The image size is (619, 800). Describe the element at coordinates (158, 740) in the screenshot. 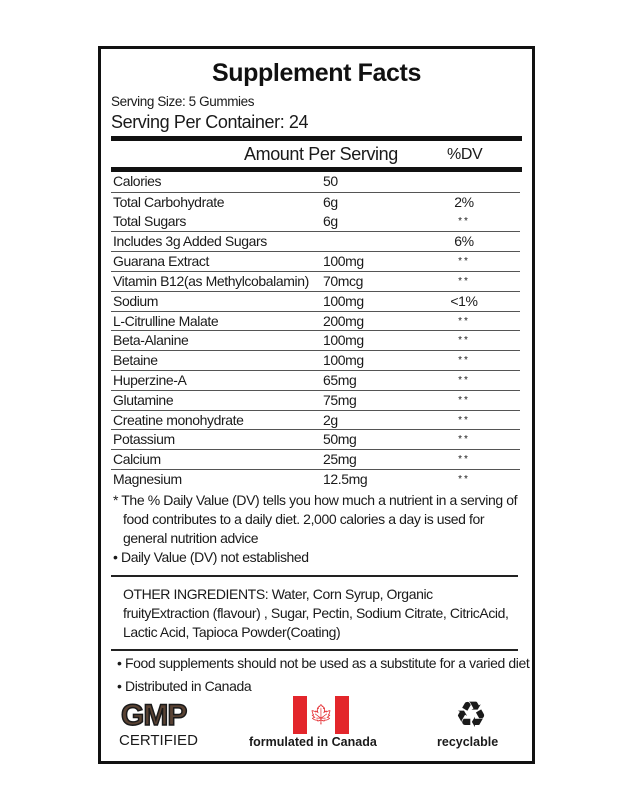

I see `gmp-certified-label: CERTIFIED` at that location.